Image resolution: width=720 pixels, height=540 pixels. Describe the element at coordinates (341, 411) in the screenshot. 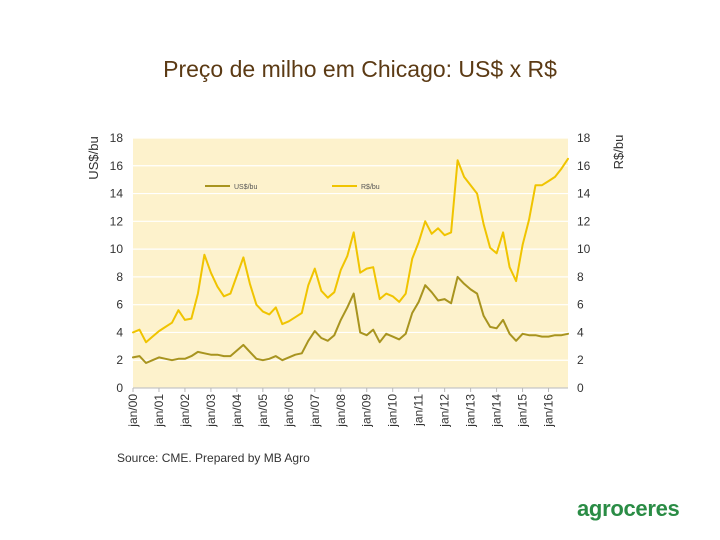

I see `x-tick-label: jan/08` at that location.